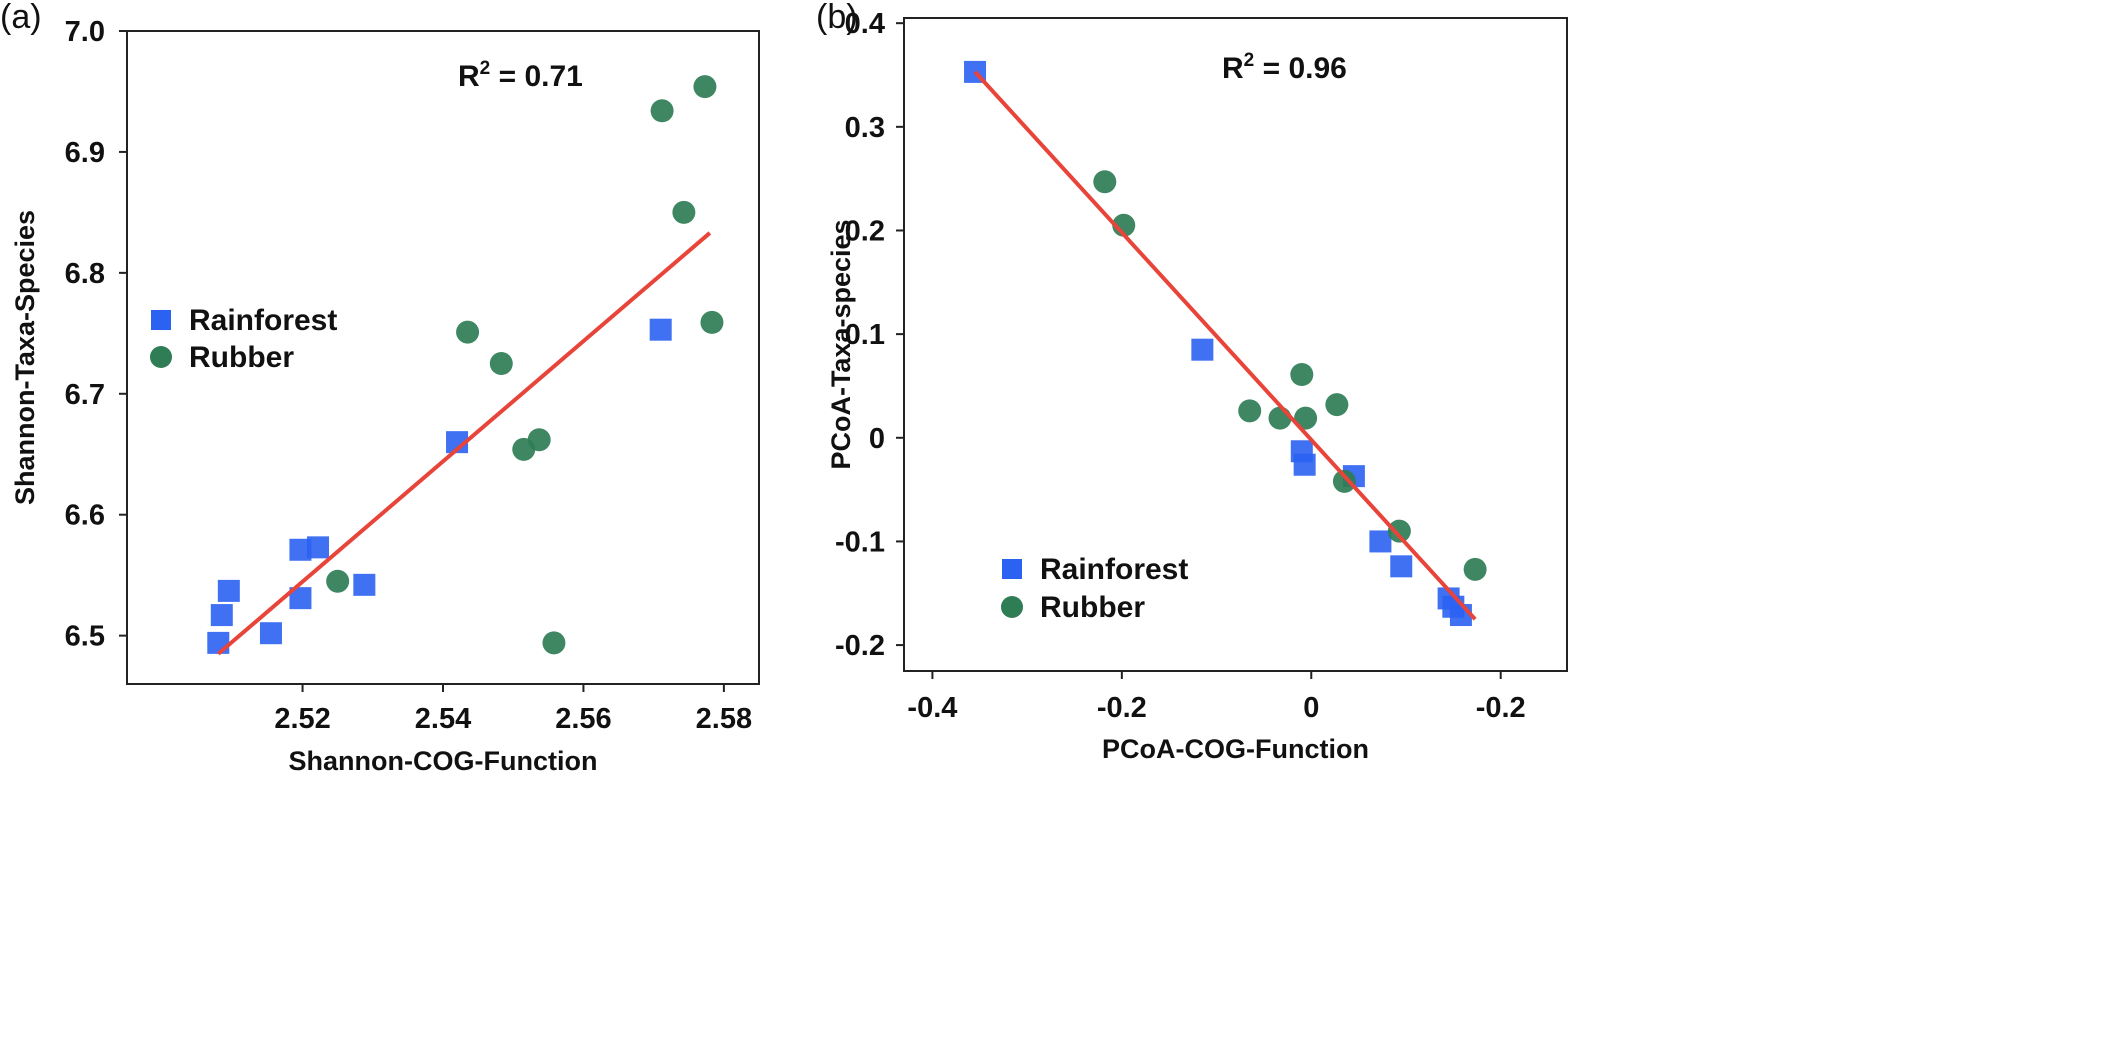  I want to click on y-tick-label: 6.5, so click(85, 637).